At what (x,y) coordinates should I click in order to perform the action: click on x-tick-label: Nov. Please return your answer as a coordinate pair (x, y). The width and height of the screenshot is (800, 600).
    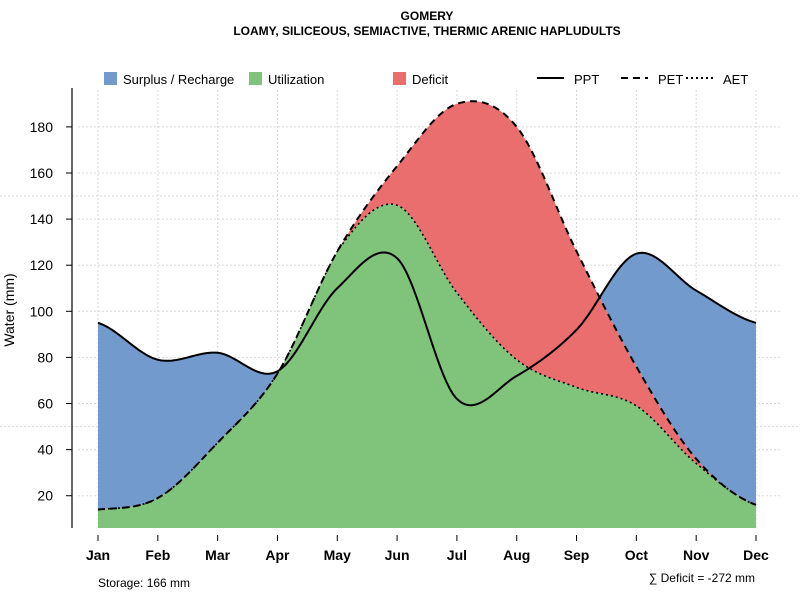
    Looking at the image, I should click on (696, 555).